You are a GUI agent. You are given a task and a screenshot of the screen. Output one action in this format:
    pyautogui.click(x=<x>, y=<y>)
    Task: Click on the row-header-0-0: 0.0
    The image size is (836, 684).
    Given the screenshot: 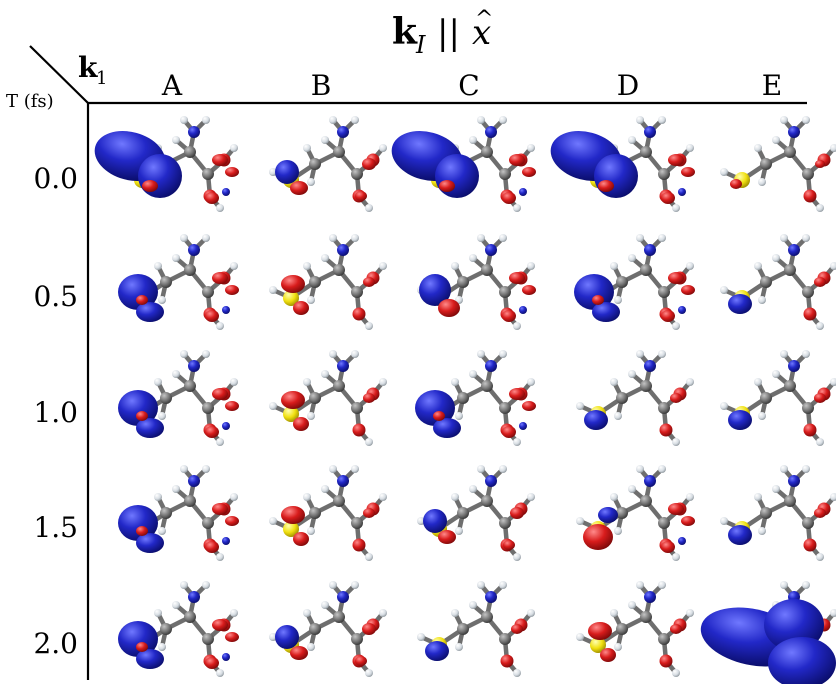 What is the action you would take?
    pyautogui.click(x=55, y=178)
    